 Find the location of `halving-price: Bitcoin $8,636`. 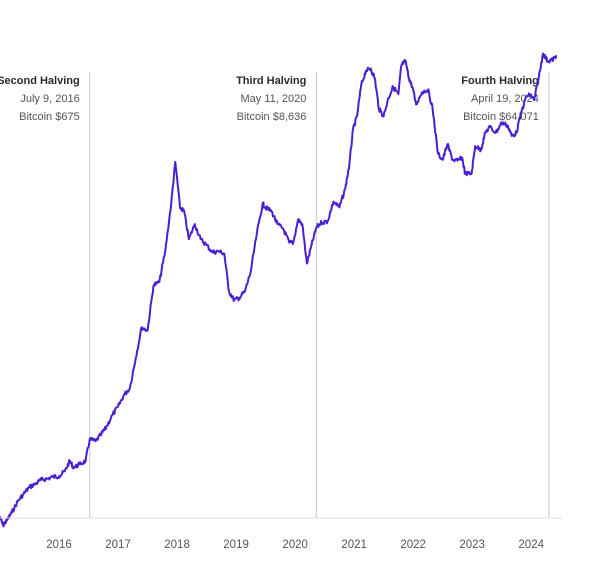

halving-price: Bitcoin $8,636 is located at coordinates (272, 117).